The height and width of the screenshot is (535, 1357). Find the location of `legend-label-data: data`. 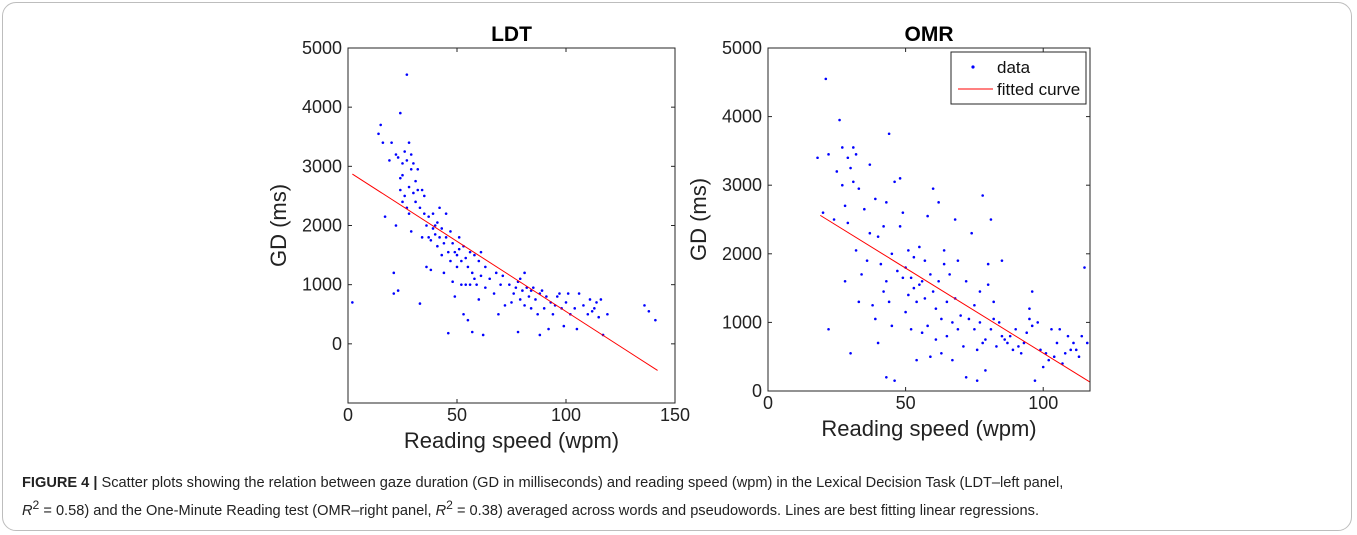

legend-label-data: data is located at coordinates (1014, 67).